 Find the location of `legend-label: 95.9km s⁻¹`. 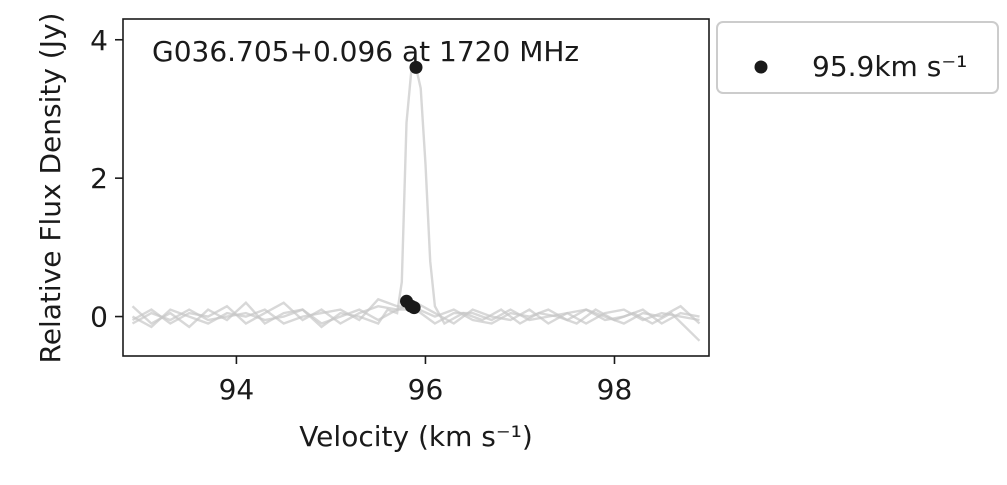

legend-label: 95.9km s⁻¹ is located at coordinates (889, 66).